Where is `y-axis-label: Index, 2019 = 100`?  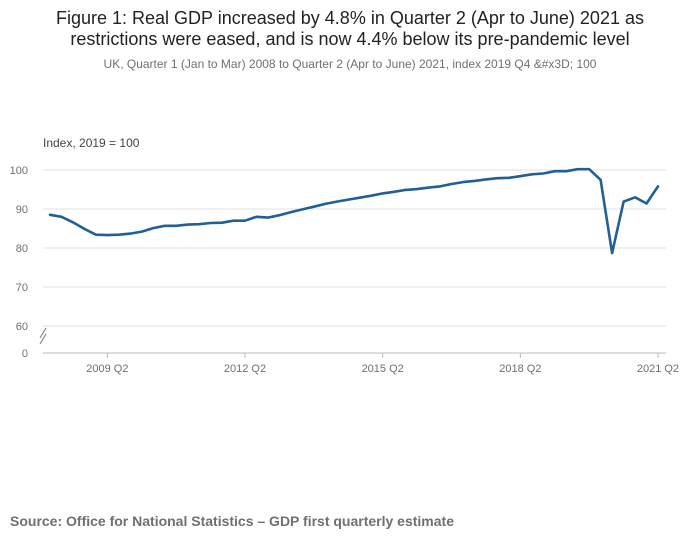
y-axis-label: Index, 2019 = 100 is located at coordinates (91, 143).